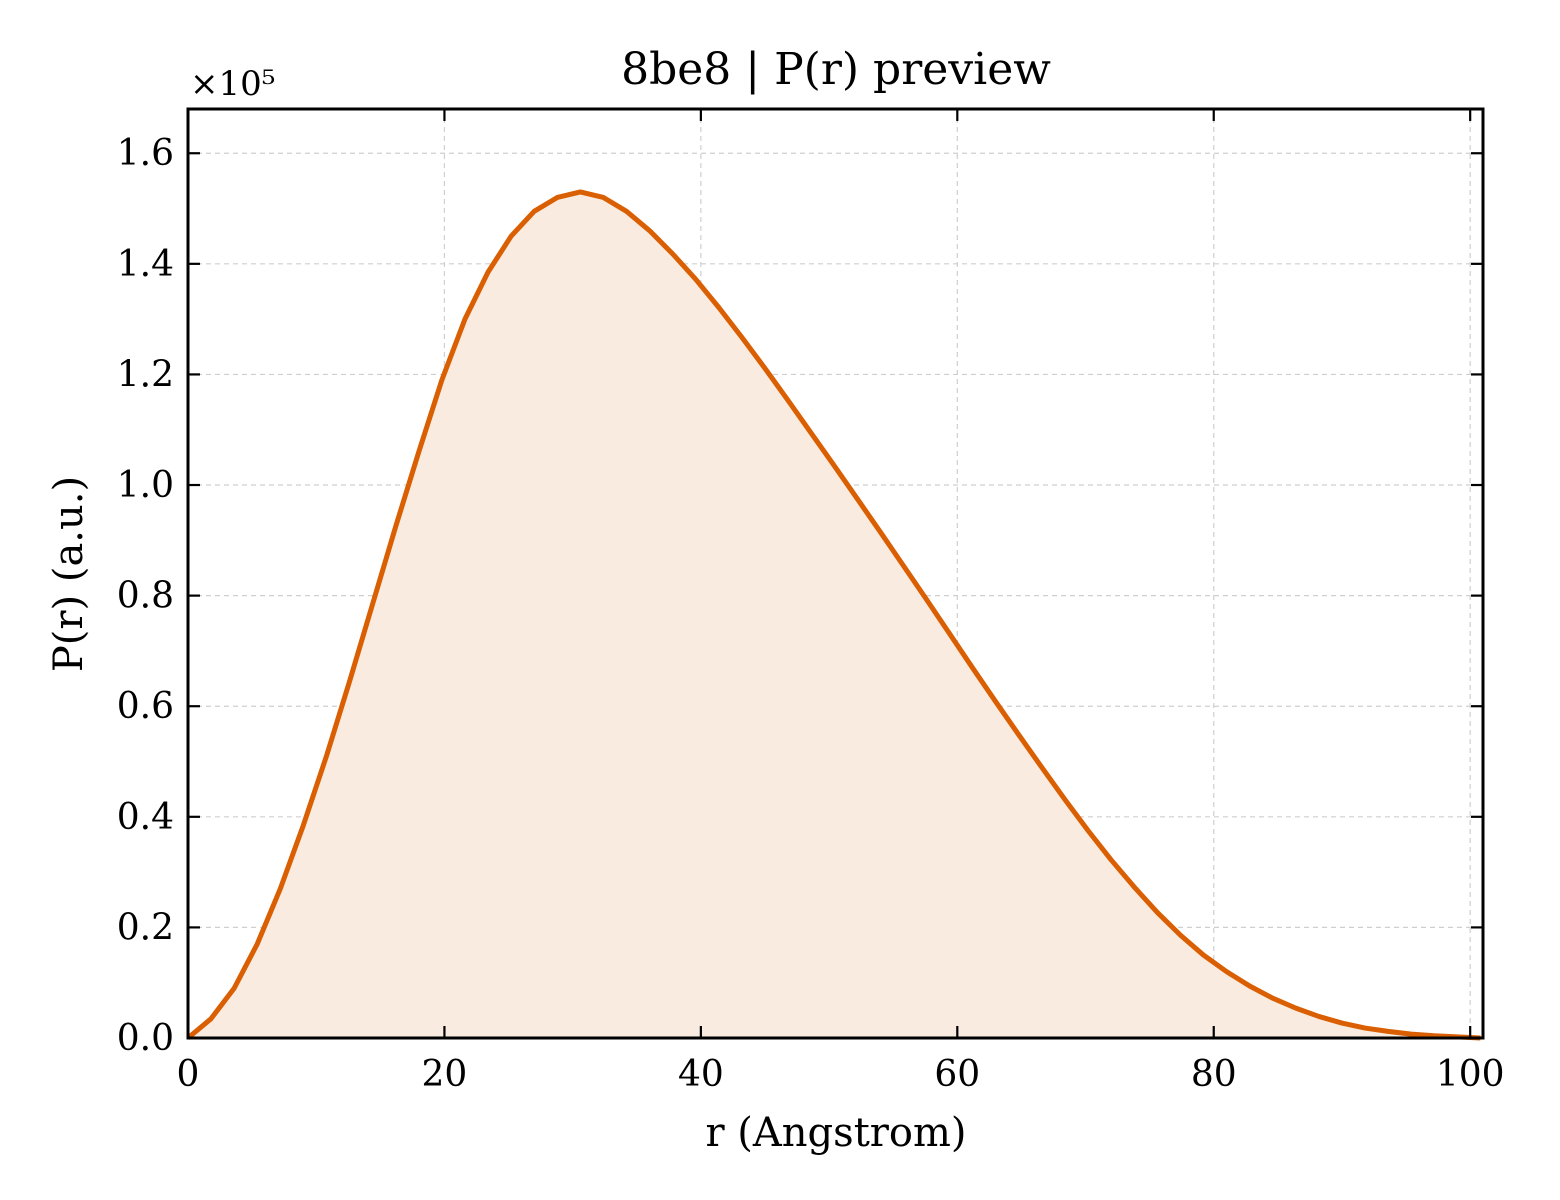 The image size is (1560, 1200). I want to click on x-tick-label: 0, so click(188, 1074).